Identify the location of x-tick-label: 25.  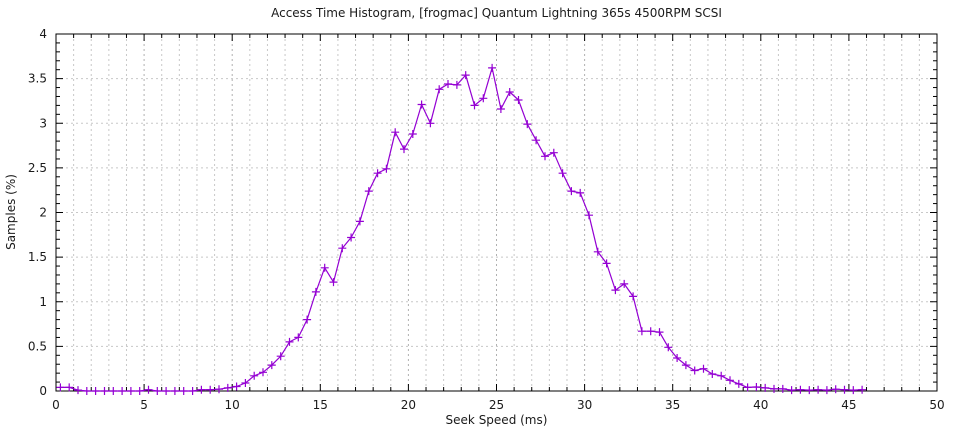
(496, 405).